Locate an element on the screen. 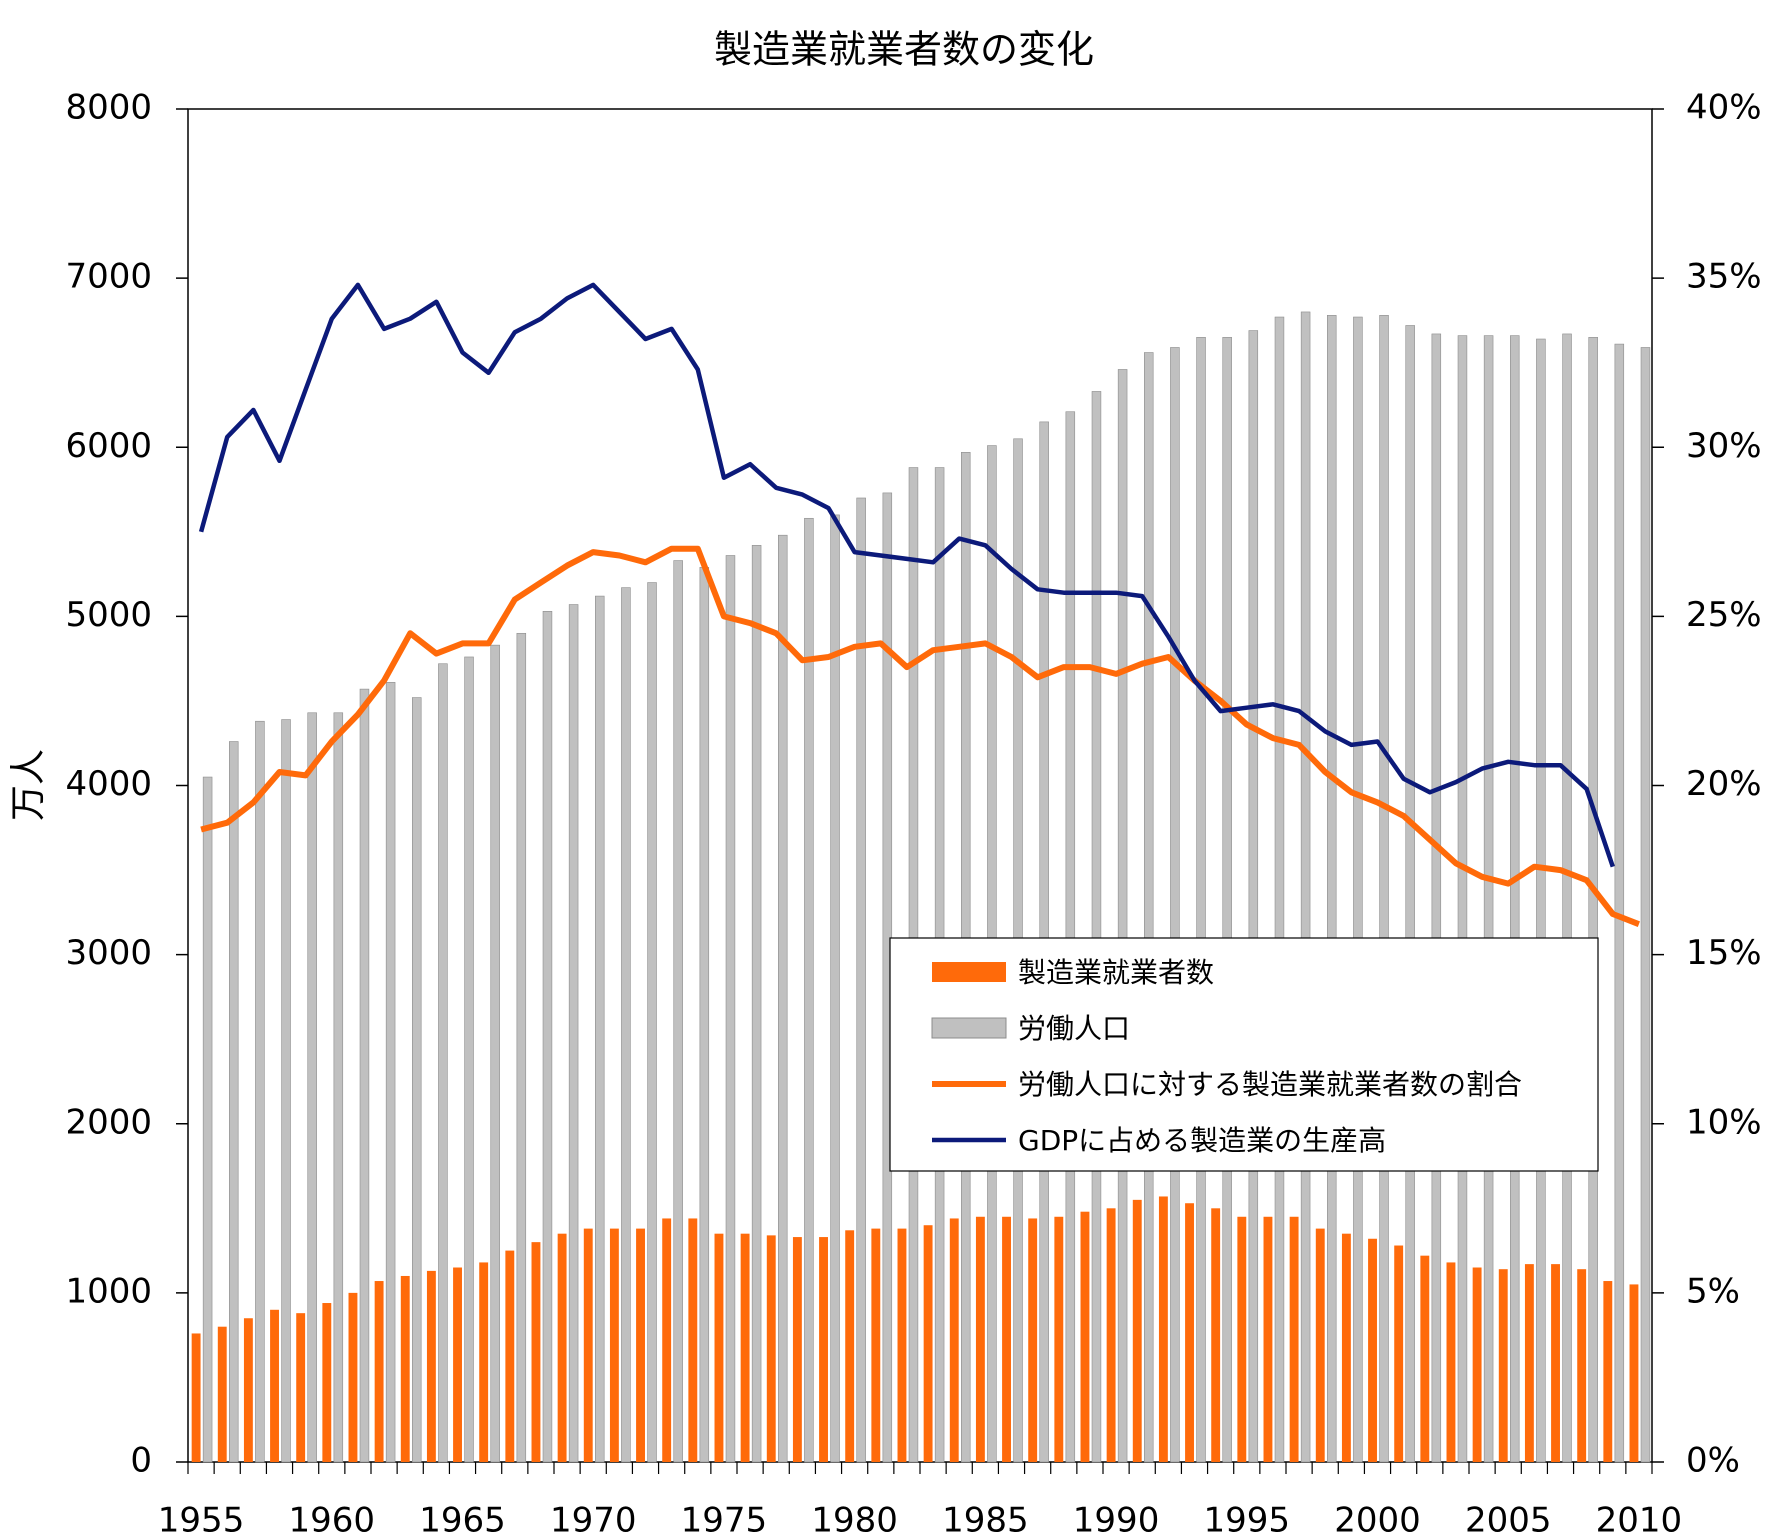 The height and width of the screenshot is (1539, 1784). x-tick-label: 1985 is located at coordinates (985, 1520).